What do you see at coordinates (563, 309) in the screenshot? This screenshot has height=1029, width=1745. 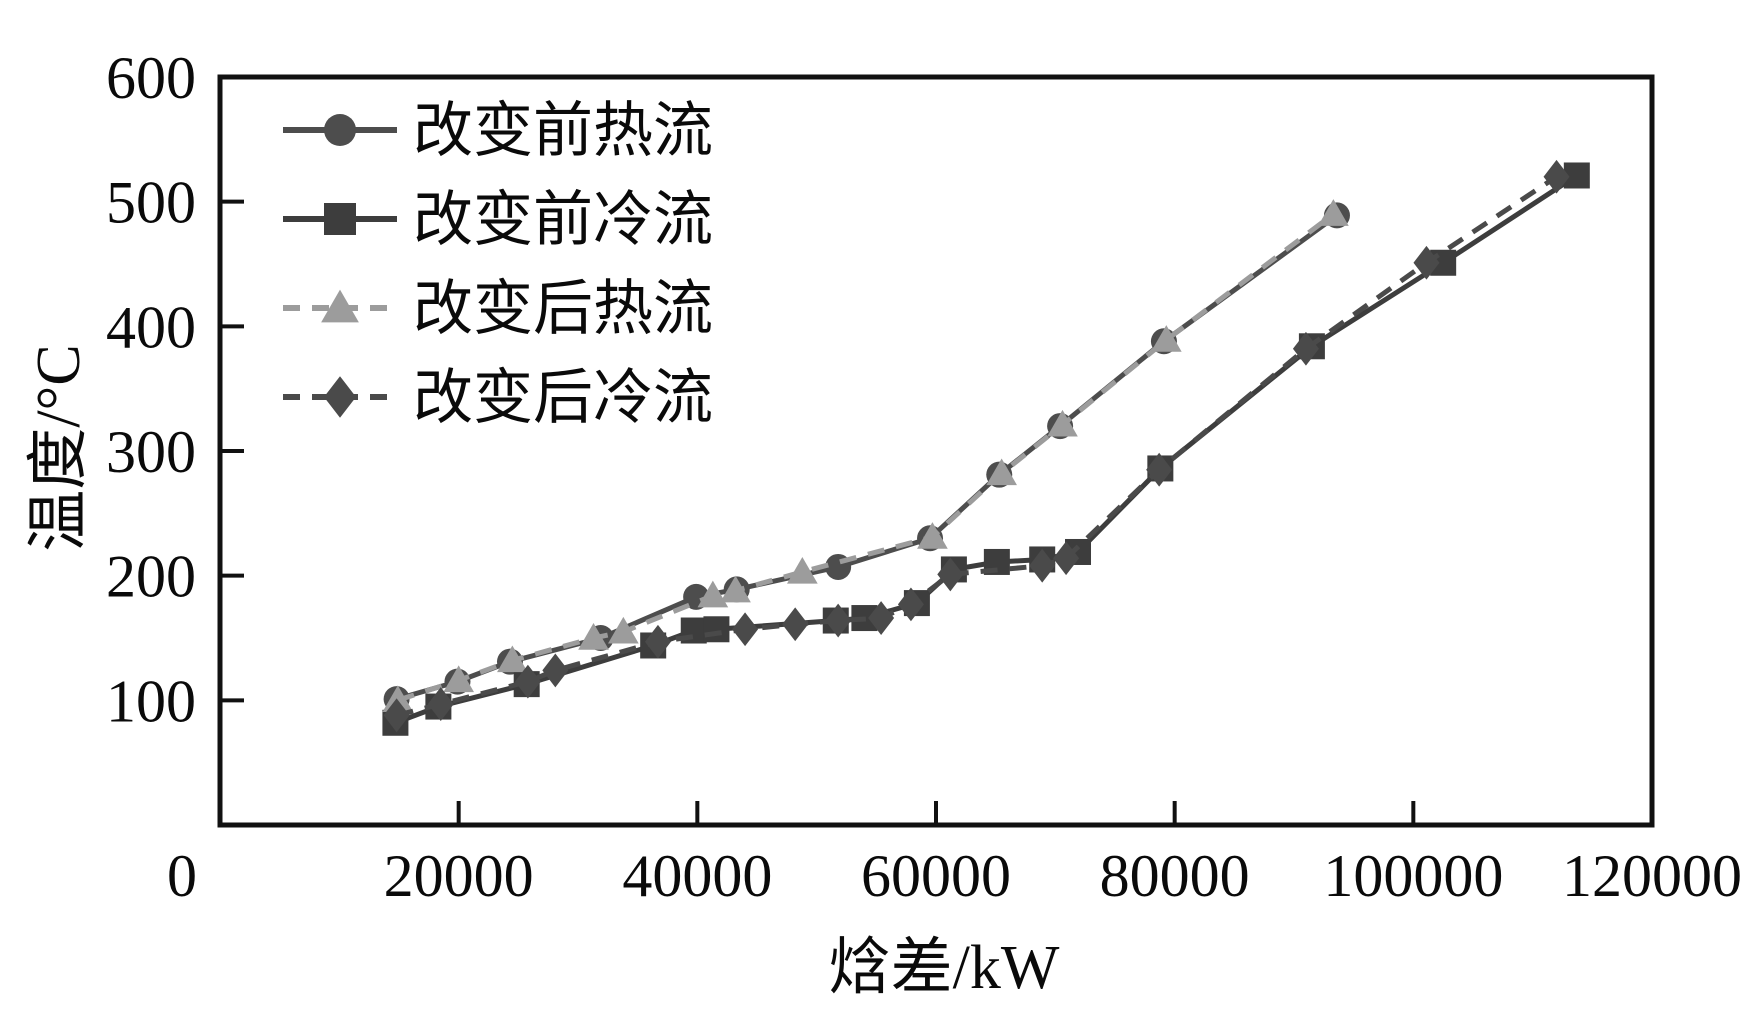 I see `legend-label: 改变后热流` at bounding box center [563, 309].